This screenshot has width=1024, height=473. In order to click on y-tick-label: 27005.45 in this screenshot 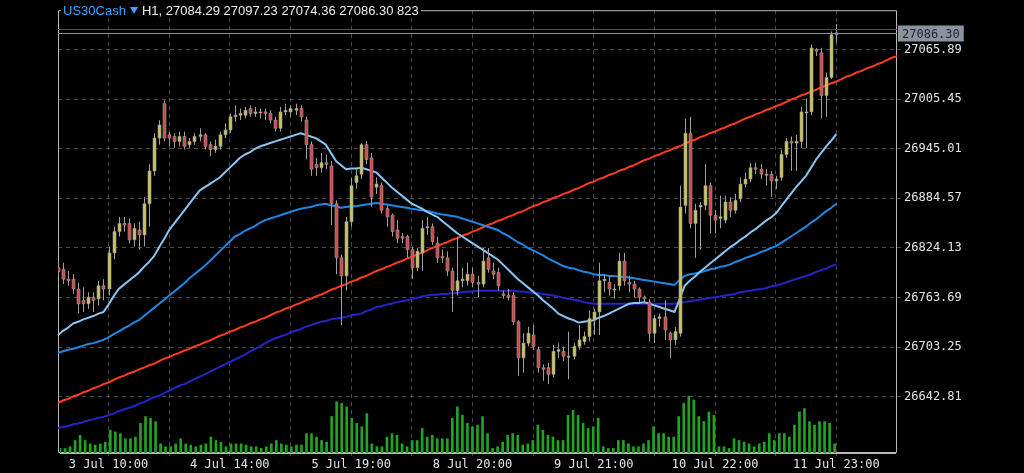, I will do `click(933, 98)`.